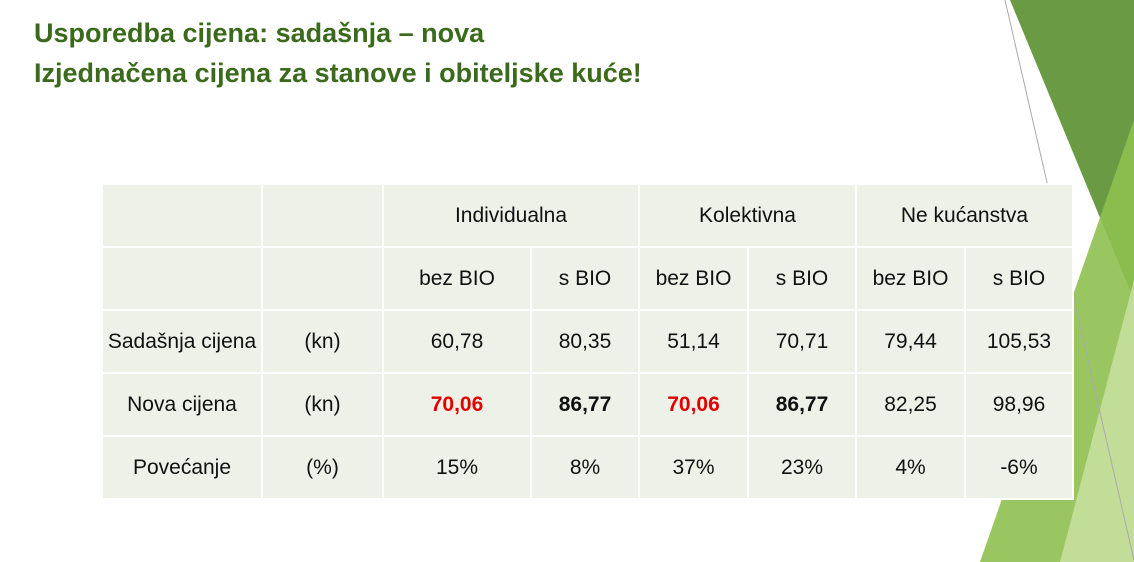  I want to click on value-cell: 8%, so click(585, 467).